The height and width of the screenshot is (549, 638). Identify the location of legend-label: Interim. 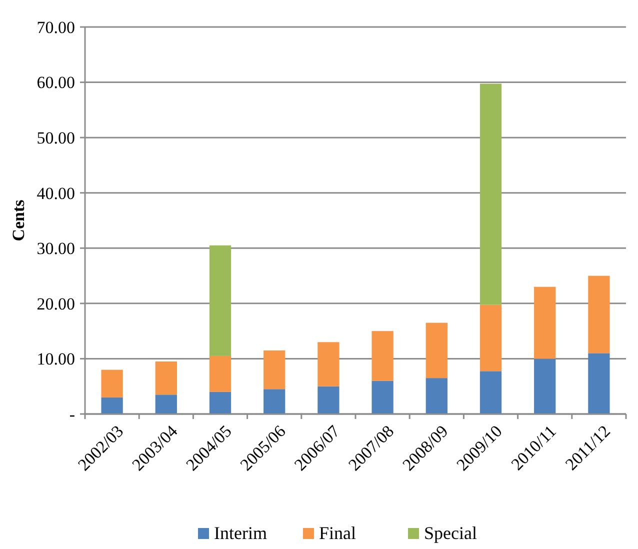
(240, 533).